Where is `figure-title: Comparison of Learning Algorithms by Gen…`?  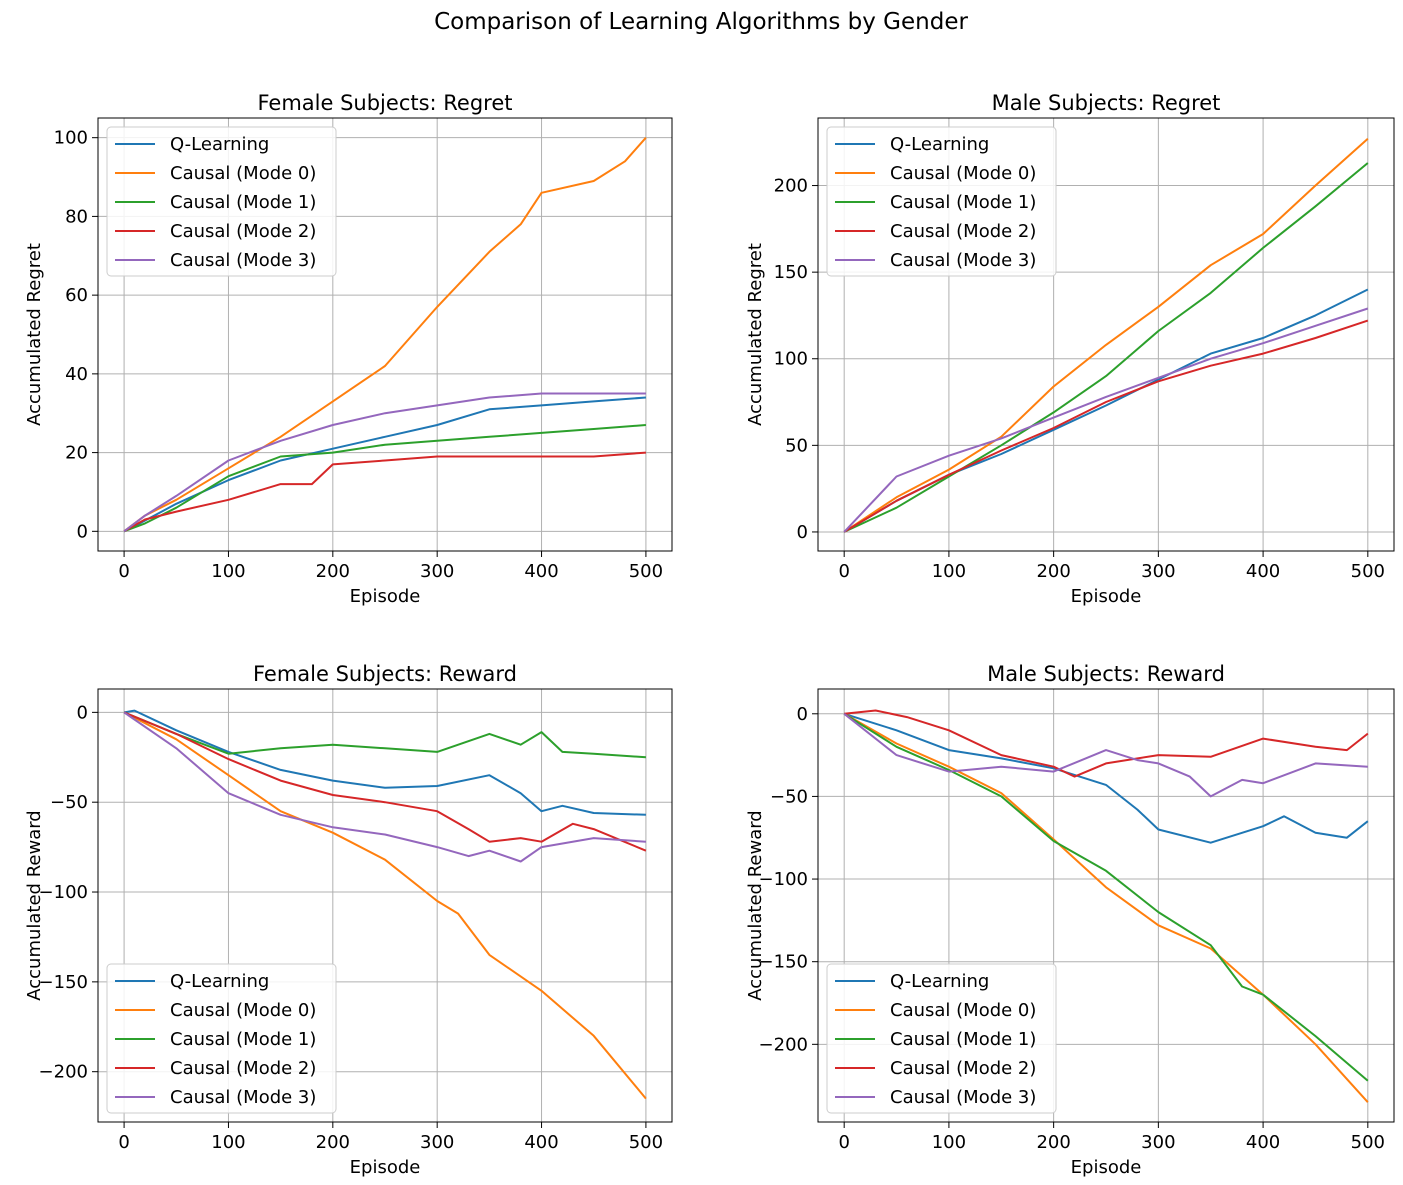
figure-title: Comparison of Learning Algorithms by Gen… is located at coordinates (701, 22).